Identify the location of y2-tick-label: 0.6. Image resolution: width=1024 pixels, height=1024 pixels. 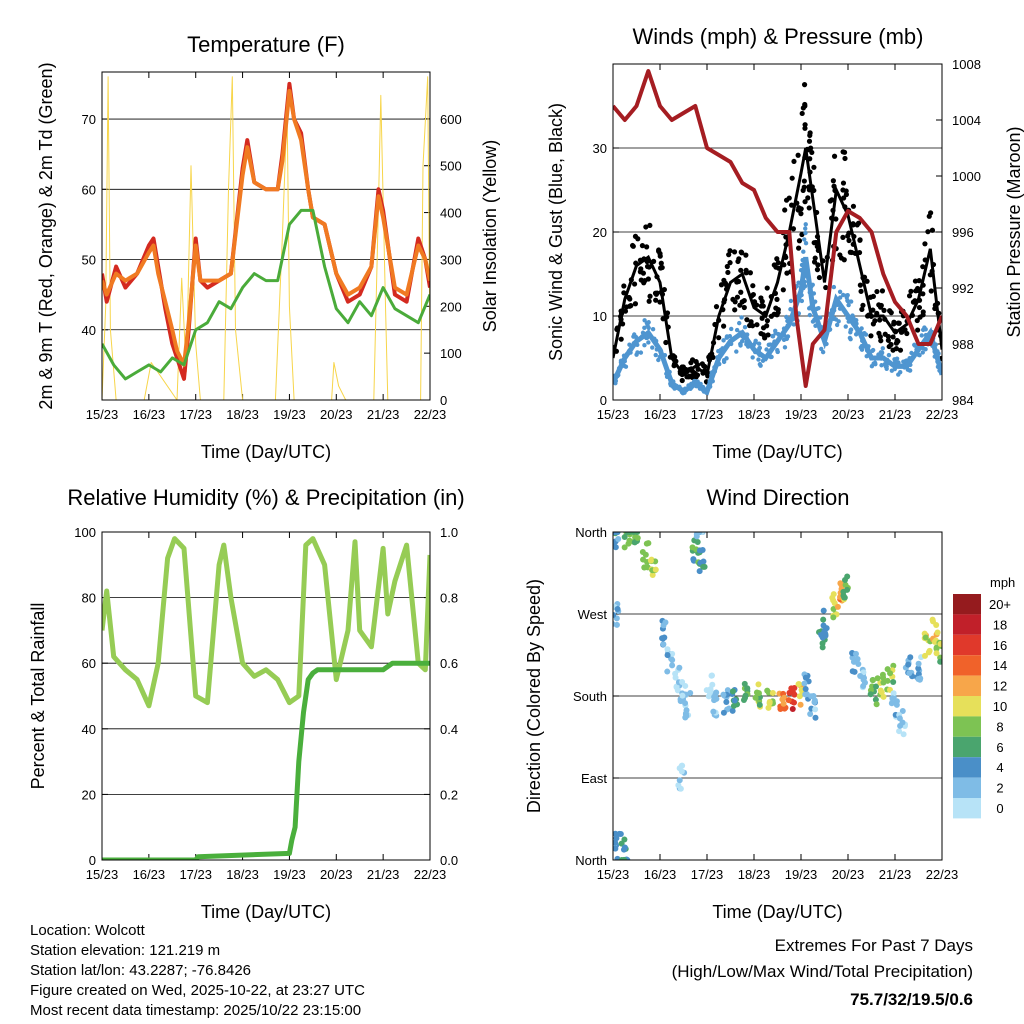
(449, 663).